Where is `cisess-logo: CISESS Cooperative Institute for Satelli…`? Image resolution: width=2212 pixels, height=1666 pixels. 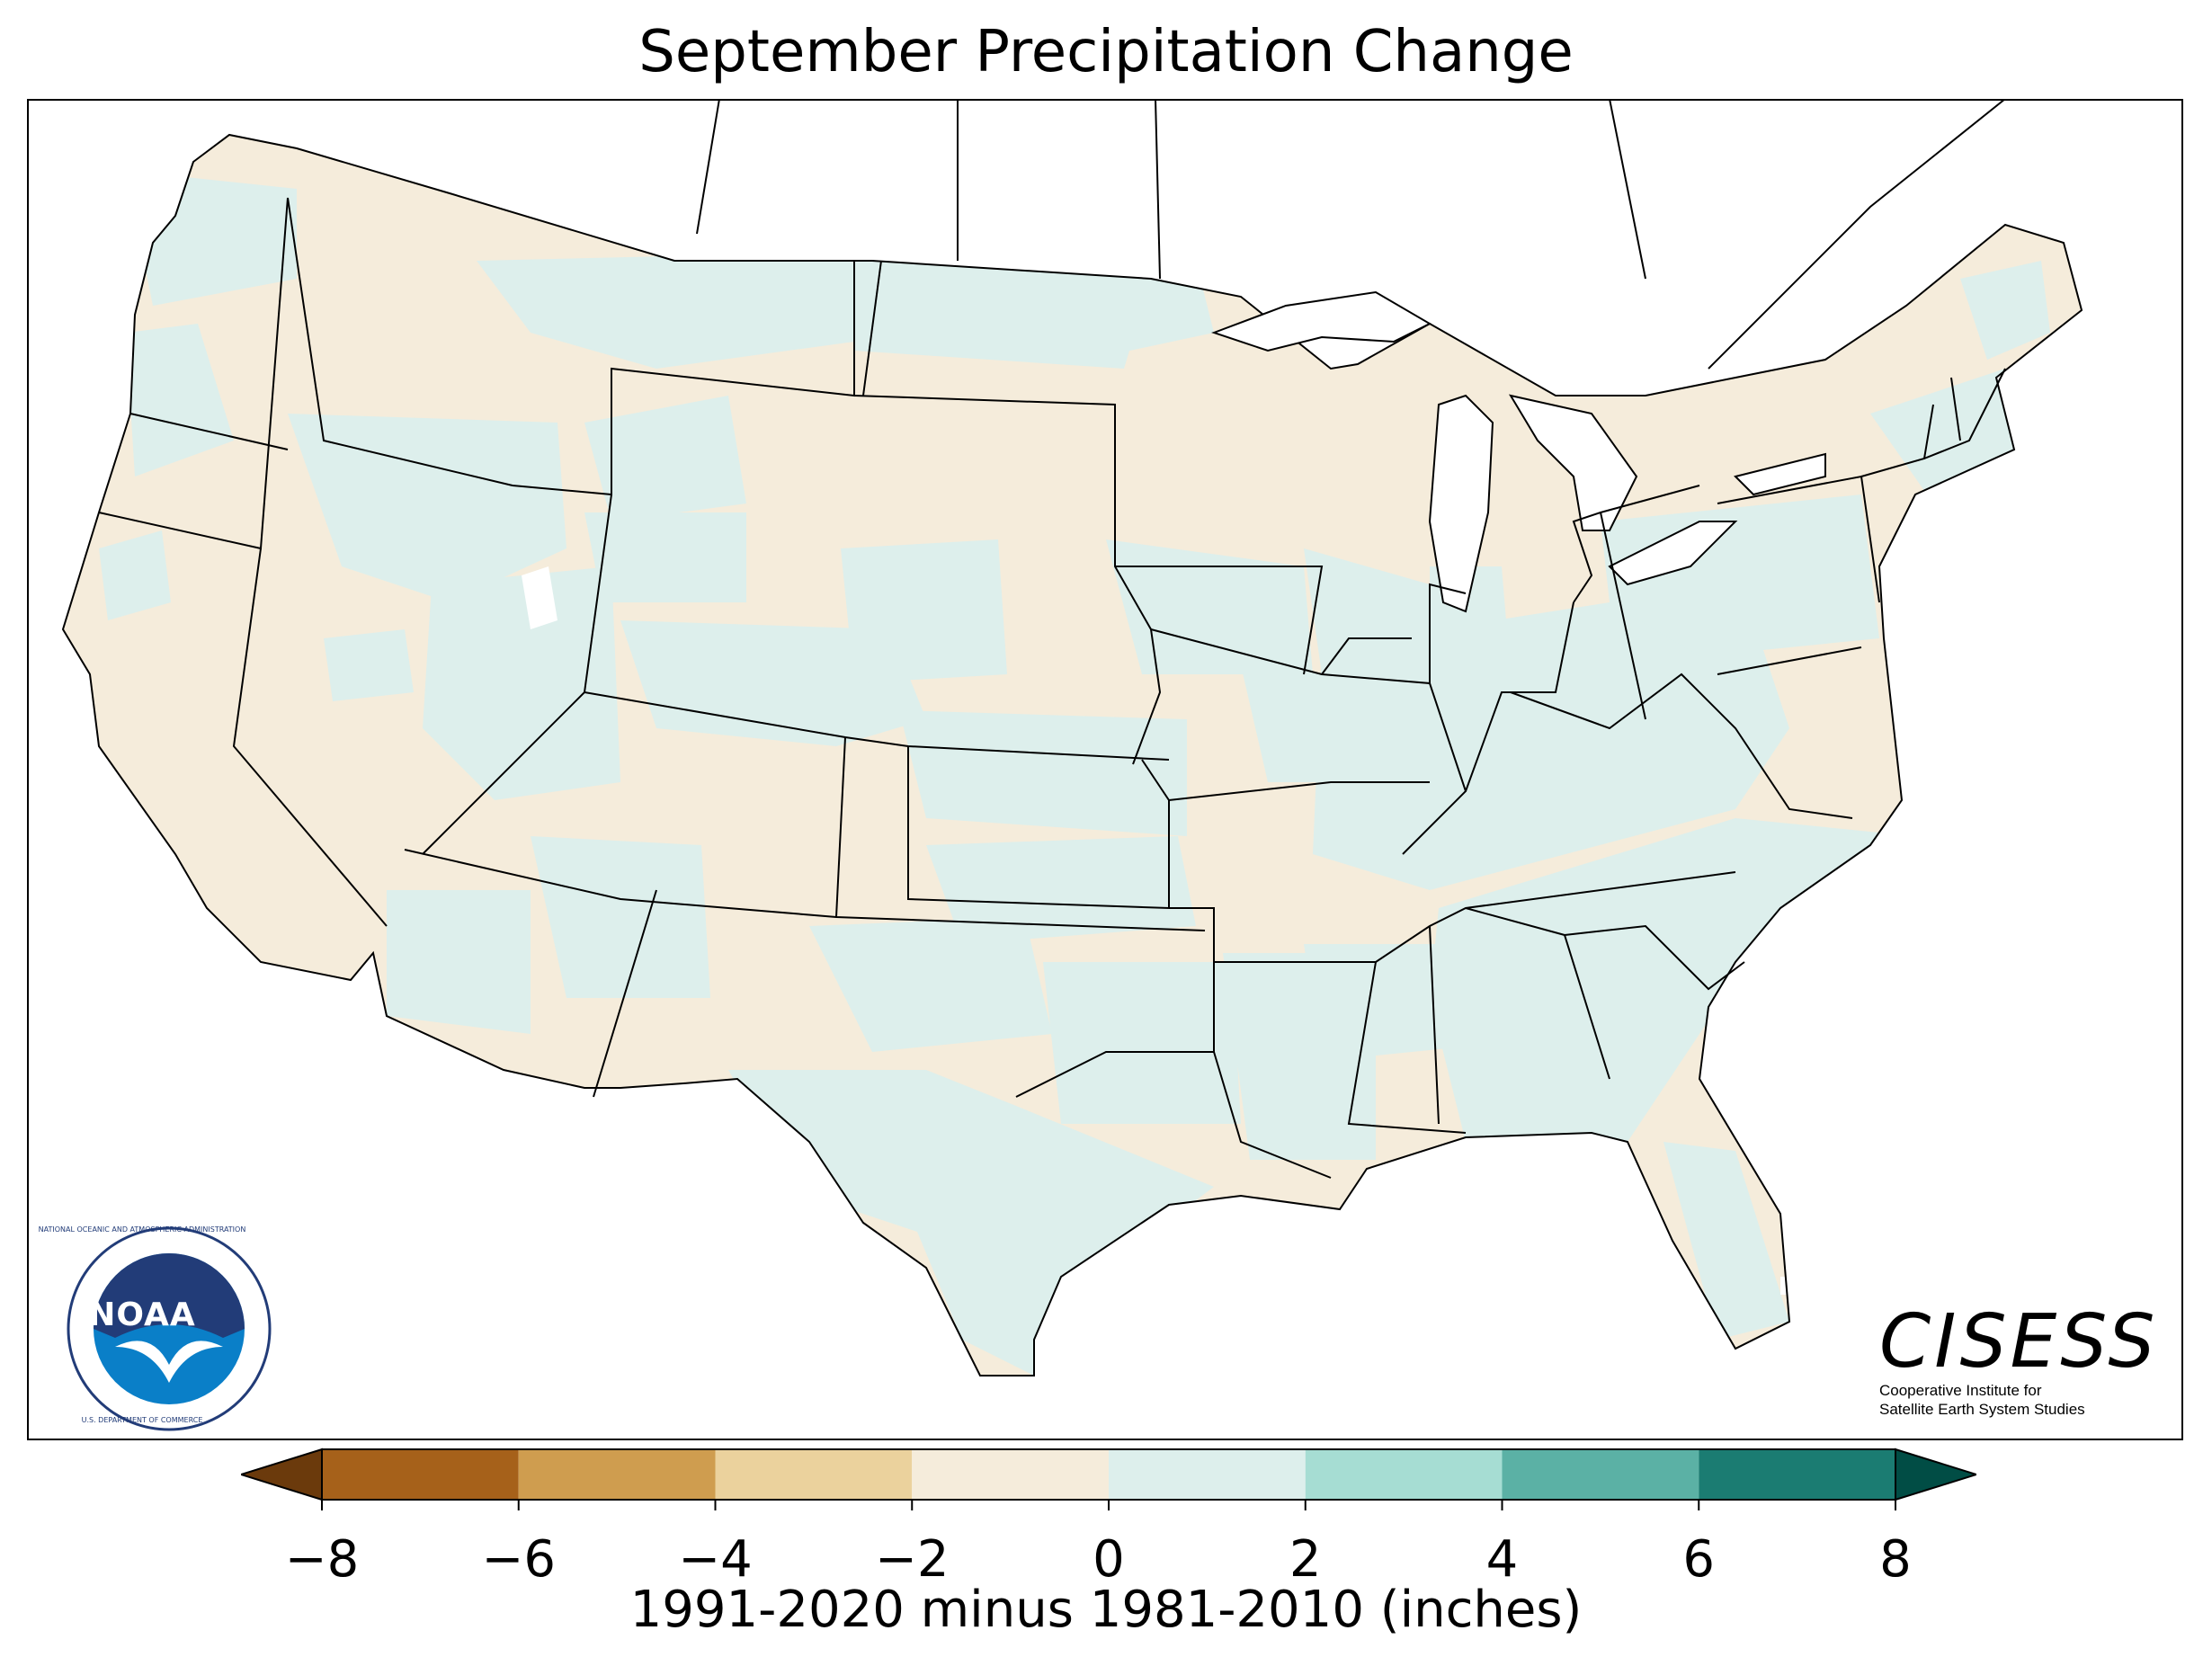
cisess-logo: CISESS Cooperative Institute for Satelli… is located at coordinates (2023, 1367).